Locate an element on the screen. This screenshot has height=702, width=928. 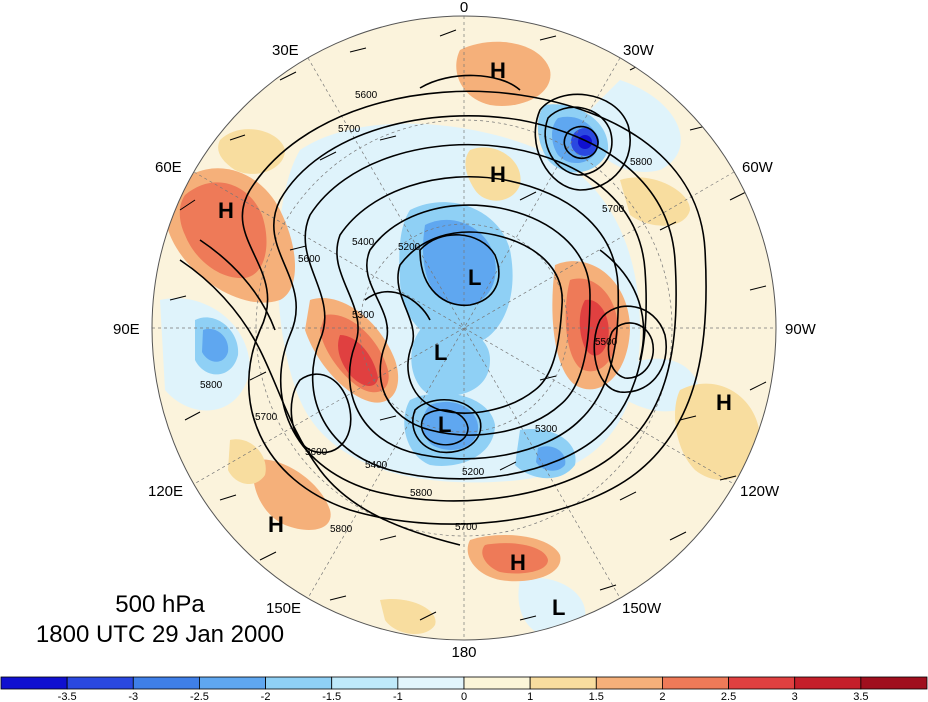
colorbar: -3.5 -3 -2.5 -2 -1.5 -1 0 1 1.5 2 2.5 3 3.5 is located at coordinates (464, 689).